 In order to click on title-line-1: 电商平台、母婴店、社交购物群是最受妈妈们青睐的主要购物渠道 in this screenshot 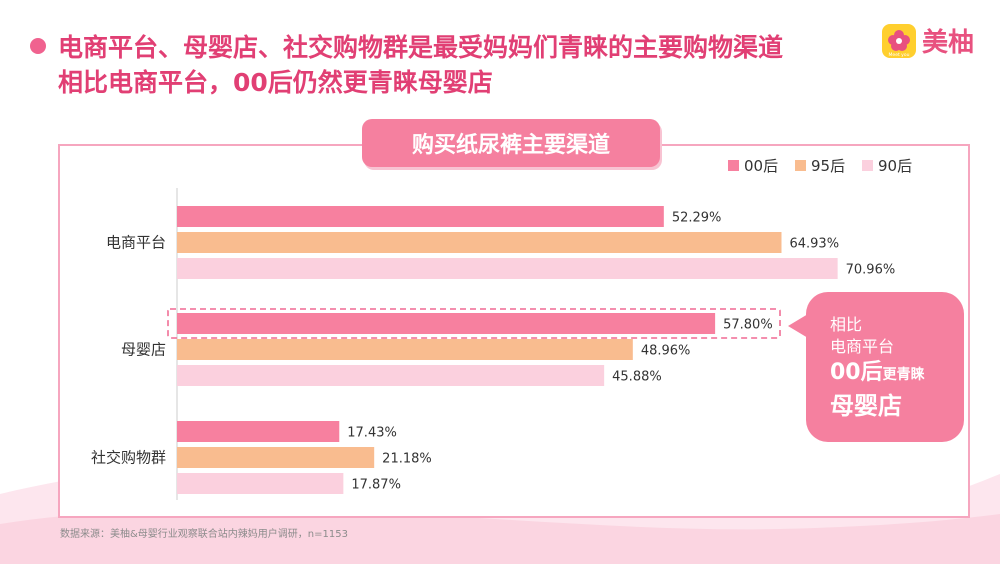, I will do `click(421, 47)`.